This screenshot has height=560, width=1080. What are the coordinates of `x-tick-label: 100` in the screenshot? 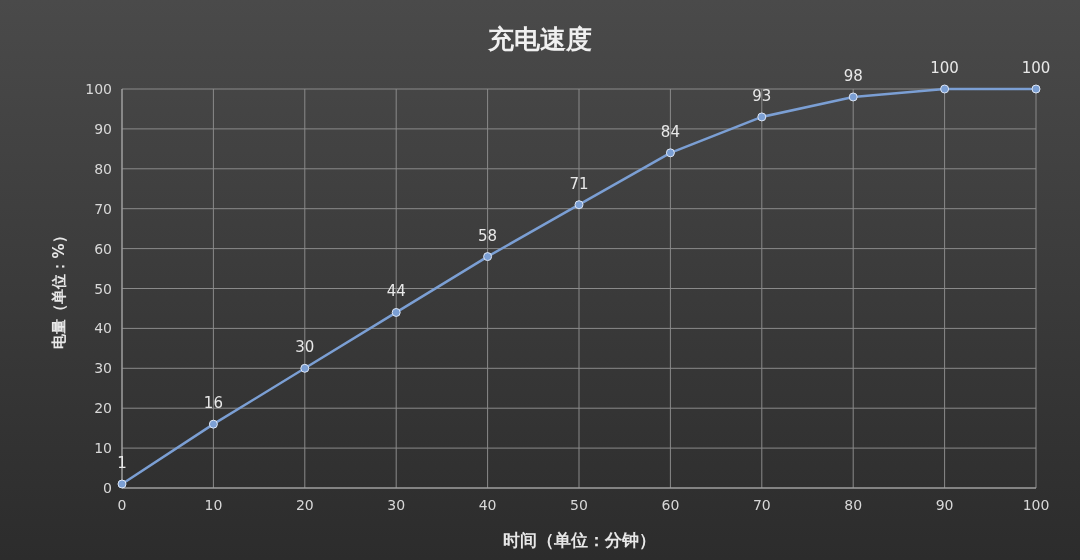 It's located at (1036, 505).